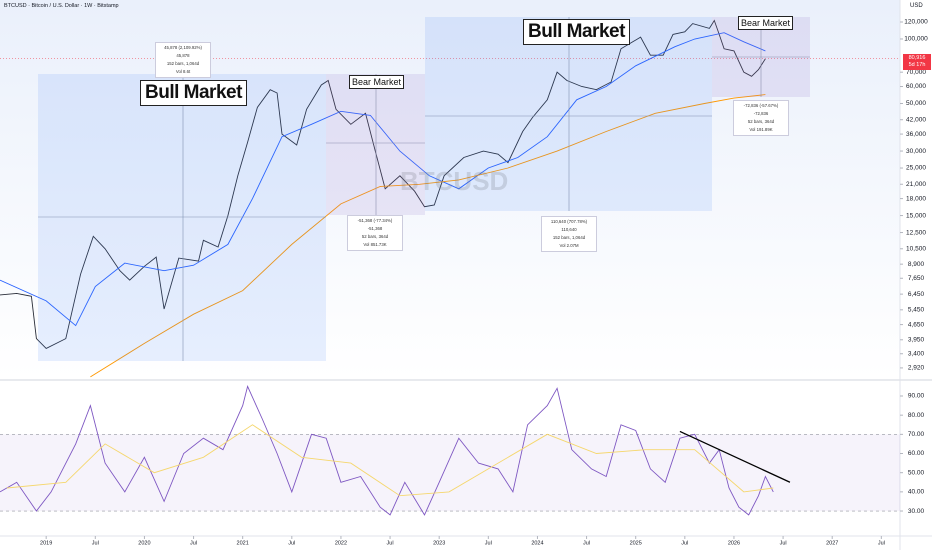 The width and height of the screenshot is (932, 550). Describe the element at coordinates (916, 248) in the screenshot. I see `y-tick-label: 10,500` at that location.